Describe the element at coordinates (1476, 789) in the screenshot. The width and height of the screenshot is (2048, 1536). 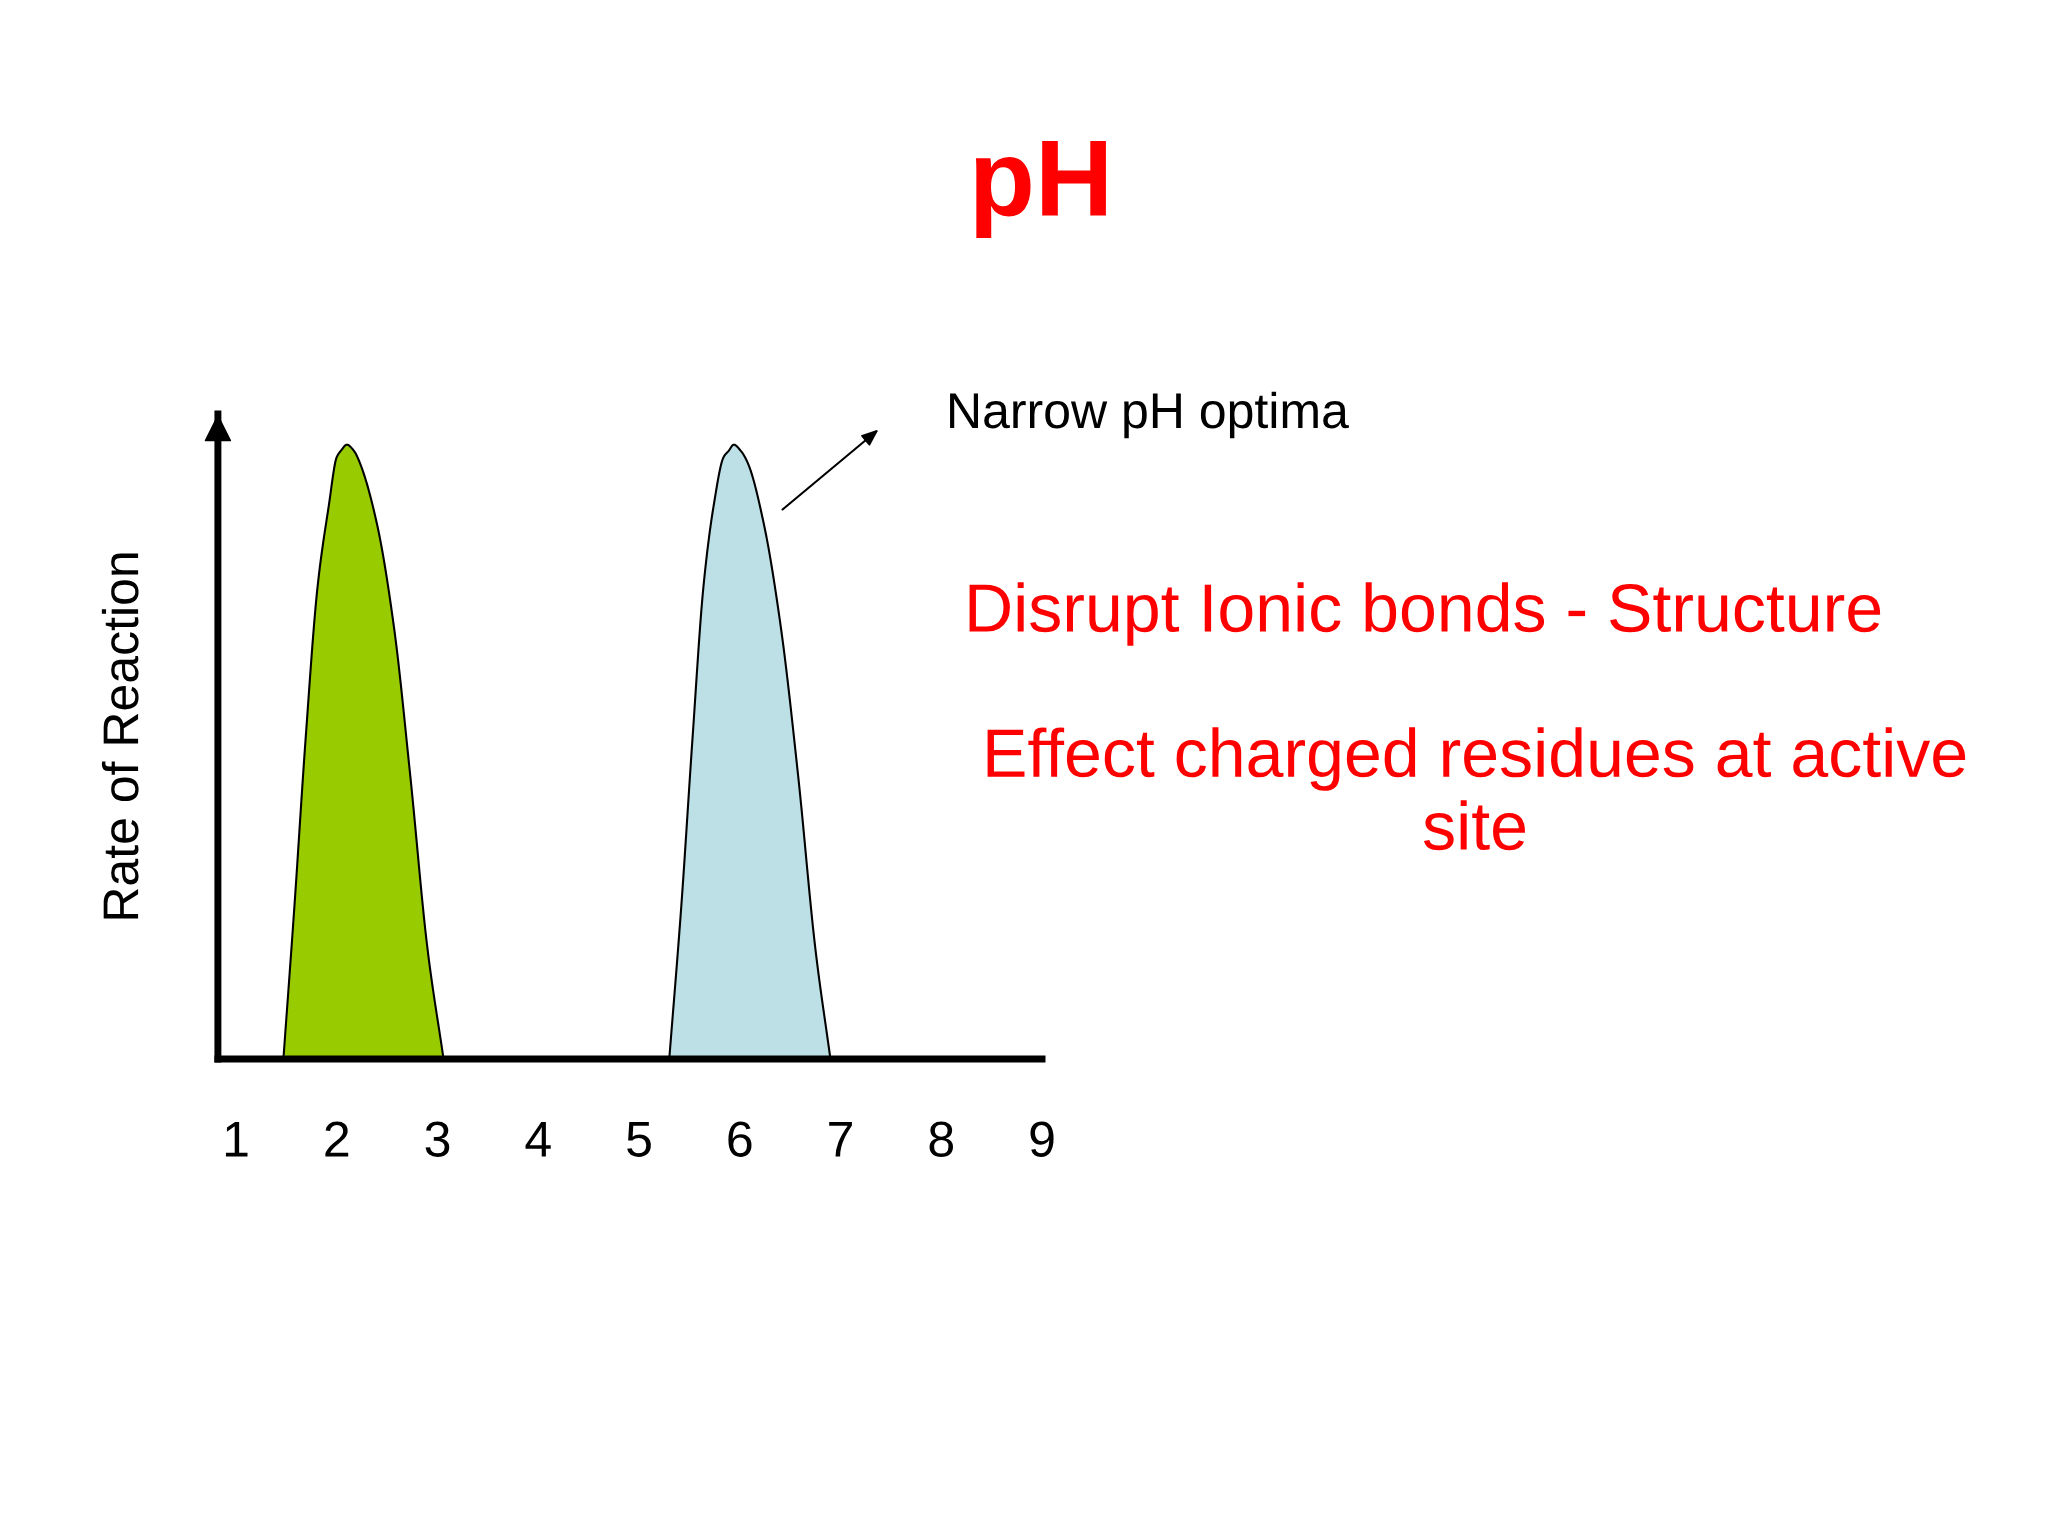
I see `annotation: Effect charged residues at active site` at that location.